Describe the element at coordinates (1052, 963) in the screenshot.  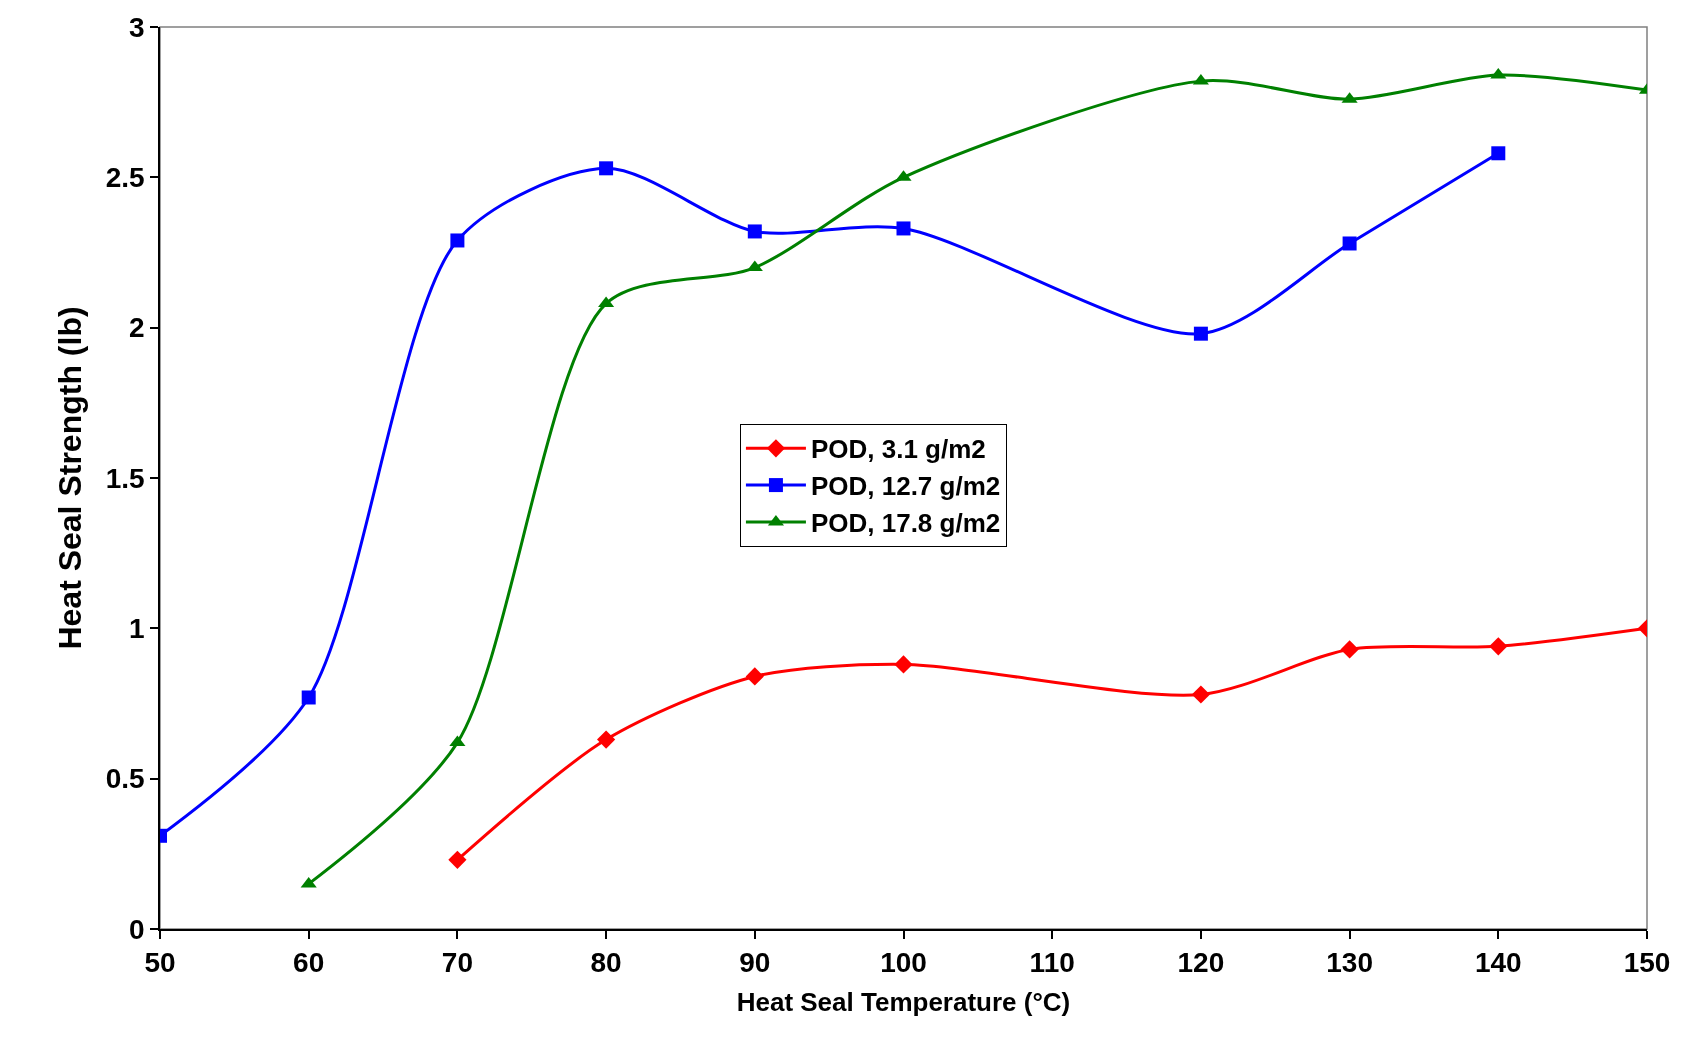
I see `x-tick-label: 110` at that location.